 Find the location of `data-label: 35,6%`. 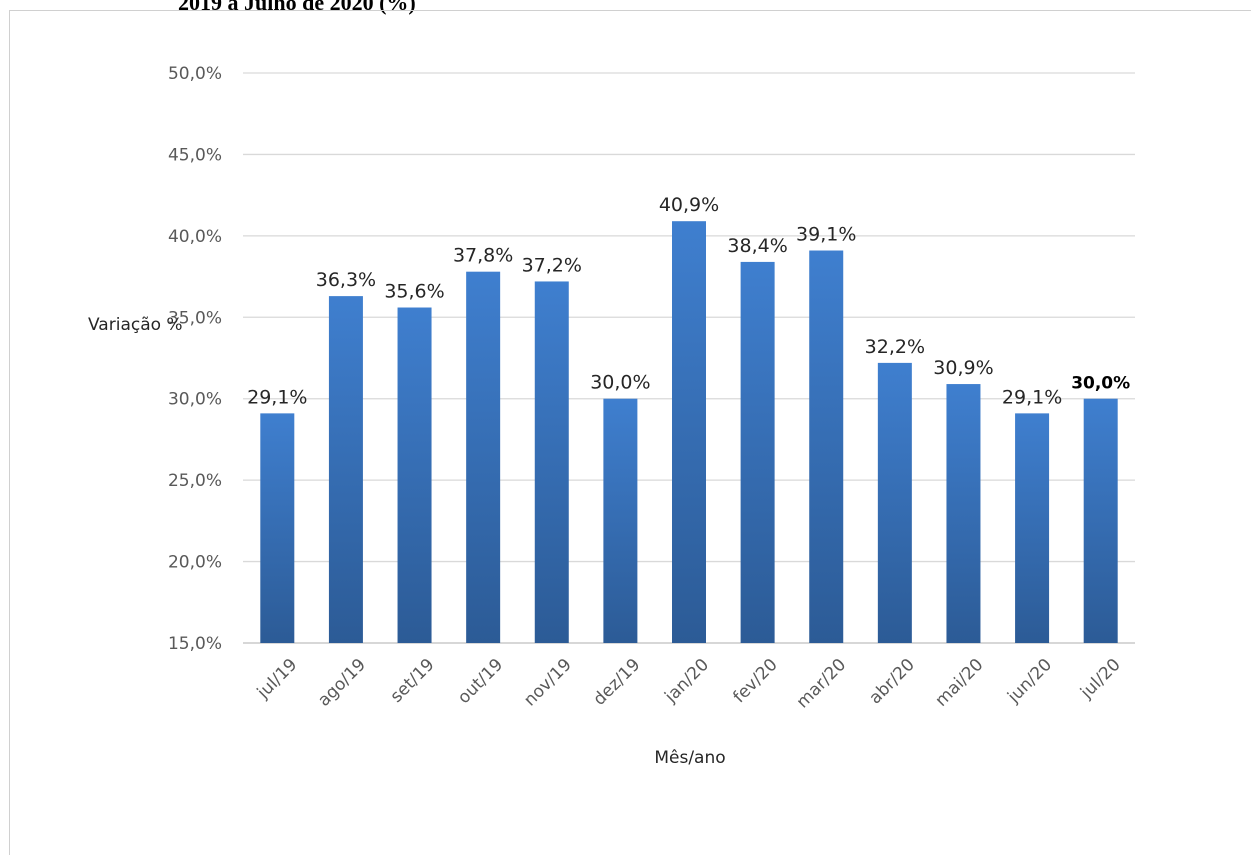

data-label: 35,6% is located at coordinates (414, 292).